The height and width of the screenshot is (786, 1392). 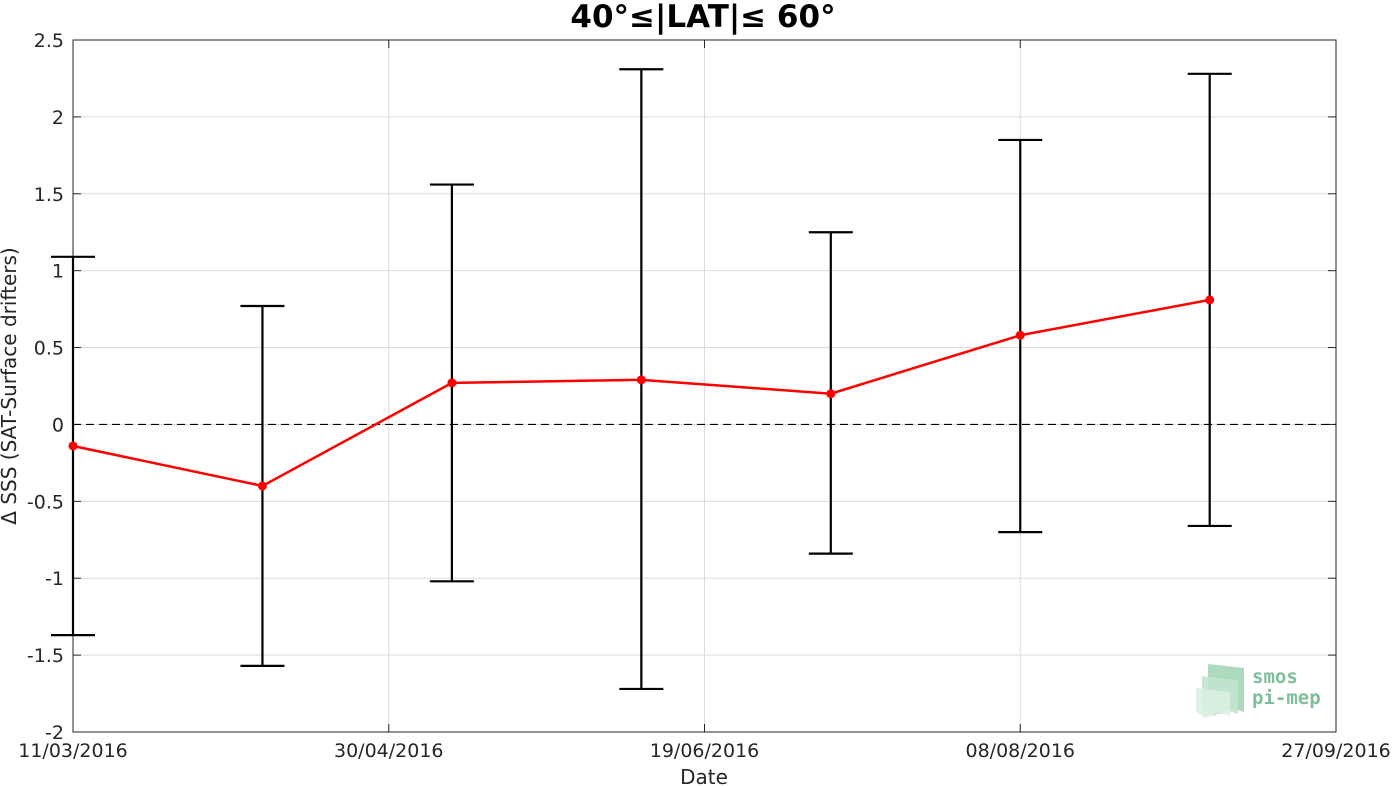 I want to click on x-tick-label: 08/08/2016, so click(x=1020, y=751).